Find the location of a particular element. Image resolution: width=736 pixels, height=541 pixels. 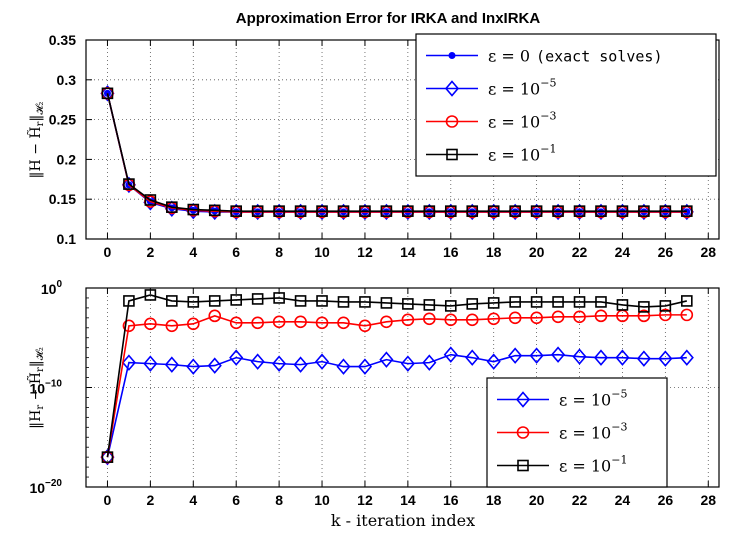

bottom-xtick-label-2: 2 is located at coordinates (150, 500).